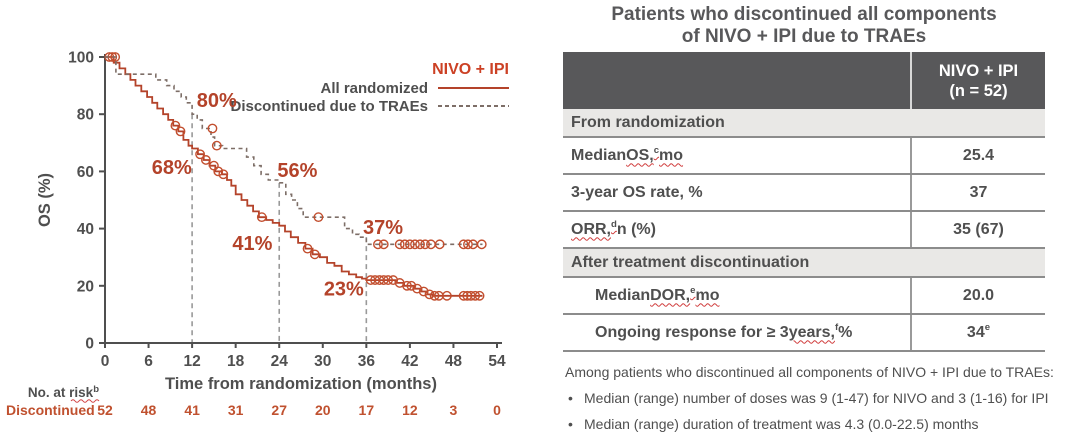 The width and height of the screenshot is (1080, 437). I want to click on section-heading: After treatment discontinuation, so click(804, 263).